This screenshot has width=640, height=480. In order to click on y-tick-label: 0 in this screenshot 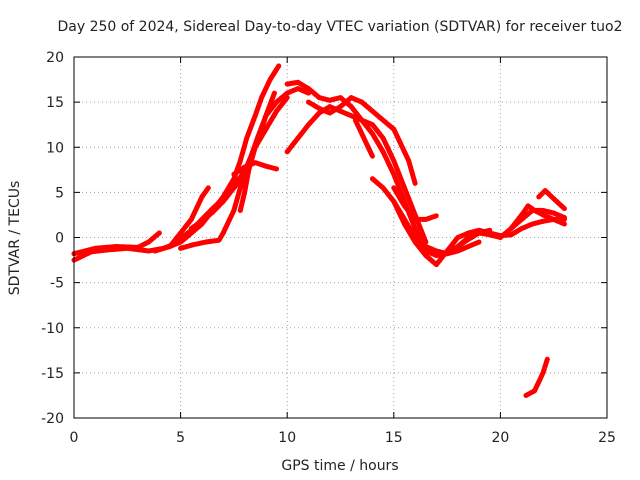, I will do `click(59, 239)`.